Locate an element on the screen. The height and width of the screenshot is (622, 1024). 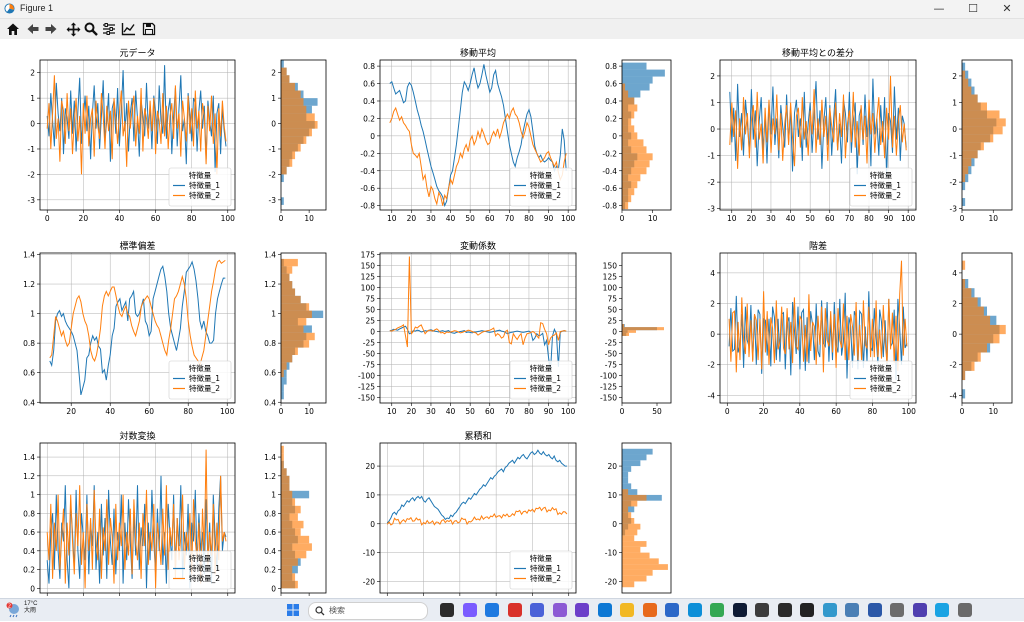
save-icon is located at coordinates (149, 29).